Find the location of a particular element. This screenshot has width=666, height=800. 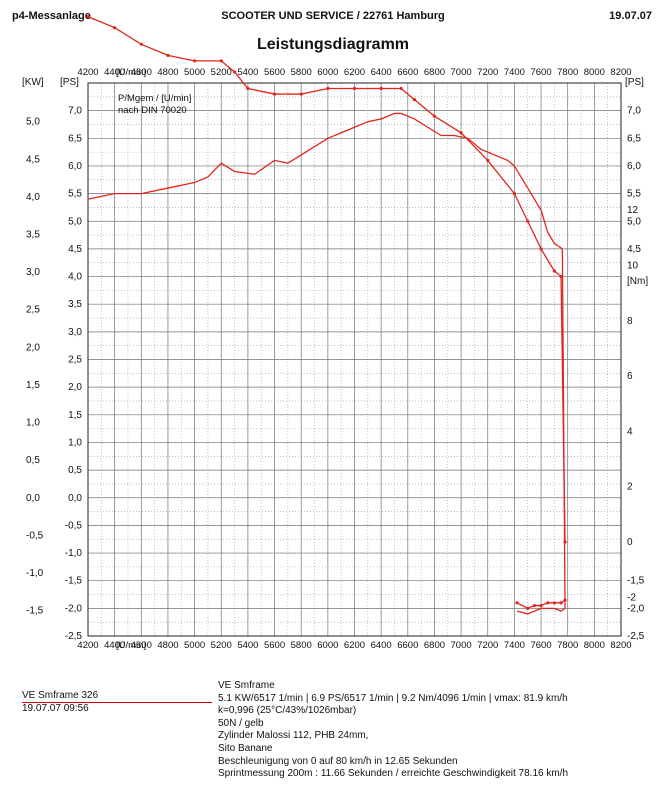

x-tick-top: 6400 is located at coordinates (381, 72).